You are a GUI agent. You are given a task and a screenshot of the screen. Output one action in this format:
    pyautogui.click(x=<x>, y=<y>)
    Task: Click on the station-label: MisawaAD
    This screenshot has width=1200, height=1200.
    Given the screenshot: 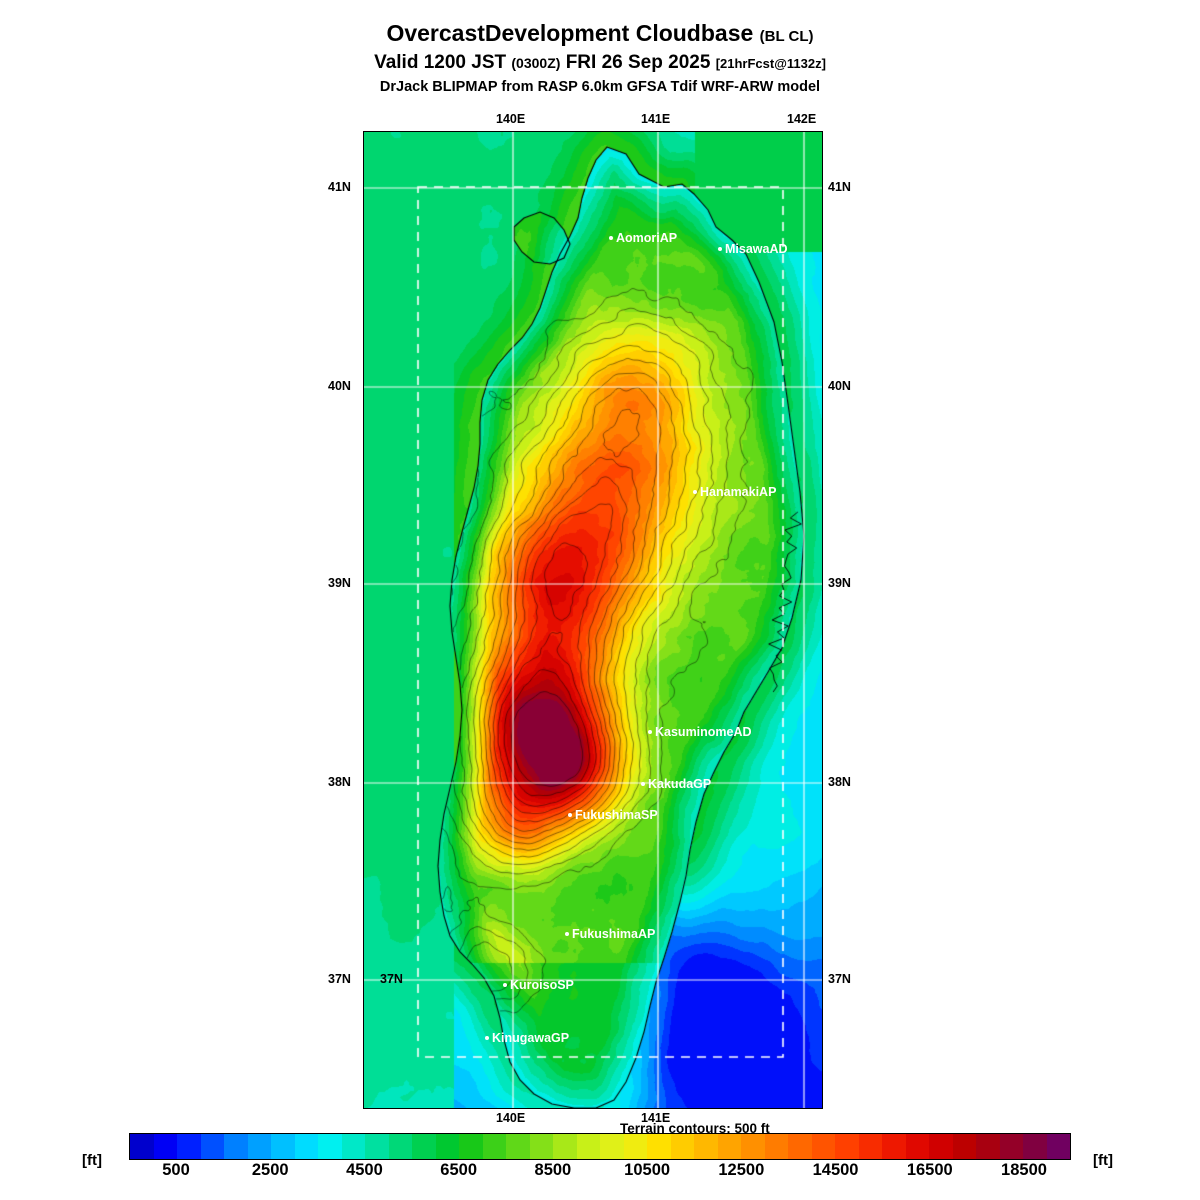 What is the action you would take?
    pyautogui.click(x=756, y=249)
    